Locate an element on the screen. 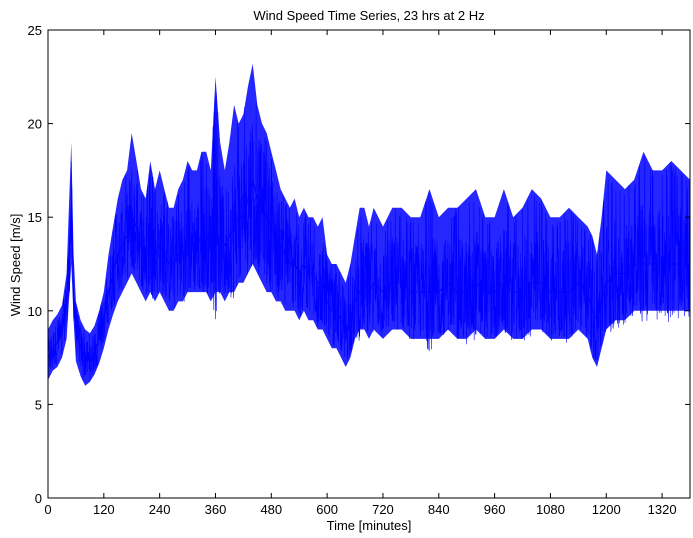  x-tick-label: 1080 is located at coordinates (550, 509).